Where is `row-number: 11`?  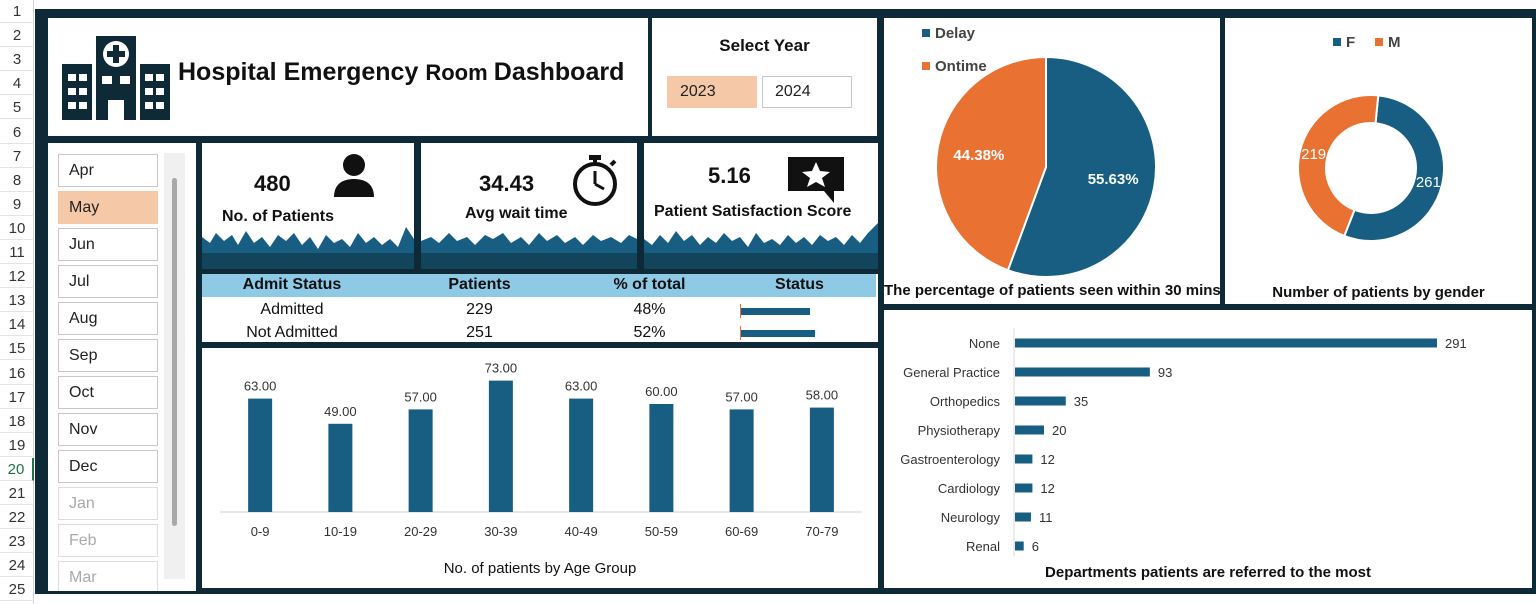 row-number: 11 is located at coordinates (17, 252).